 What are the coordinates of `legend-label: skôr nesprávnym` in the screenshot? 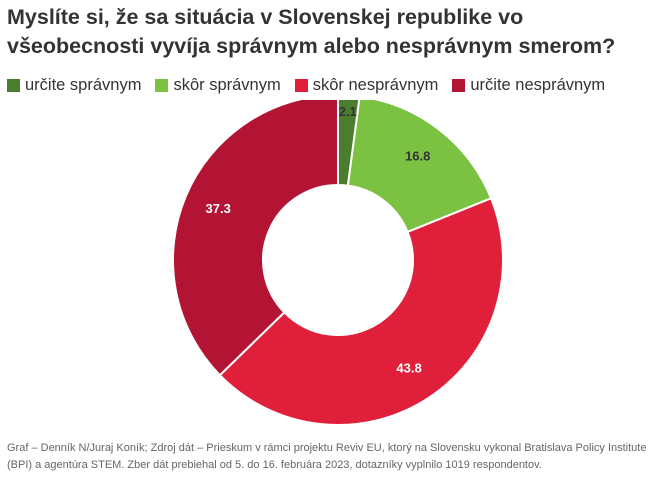 It's located at (375, 85).